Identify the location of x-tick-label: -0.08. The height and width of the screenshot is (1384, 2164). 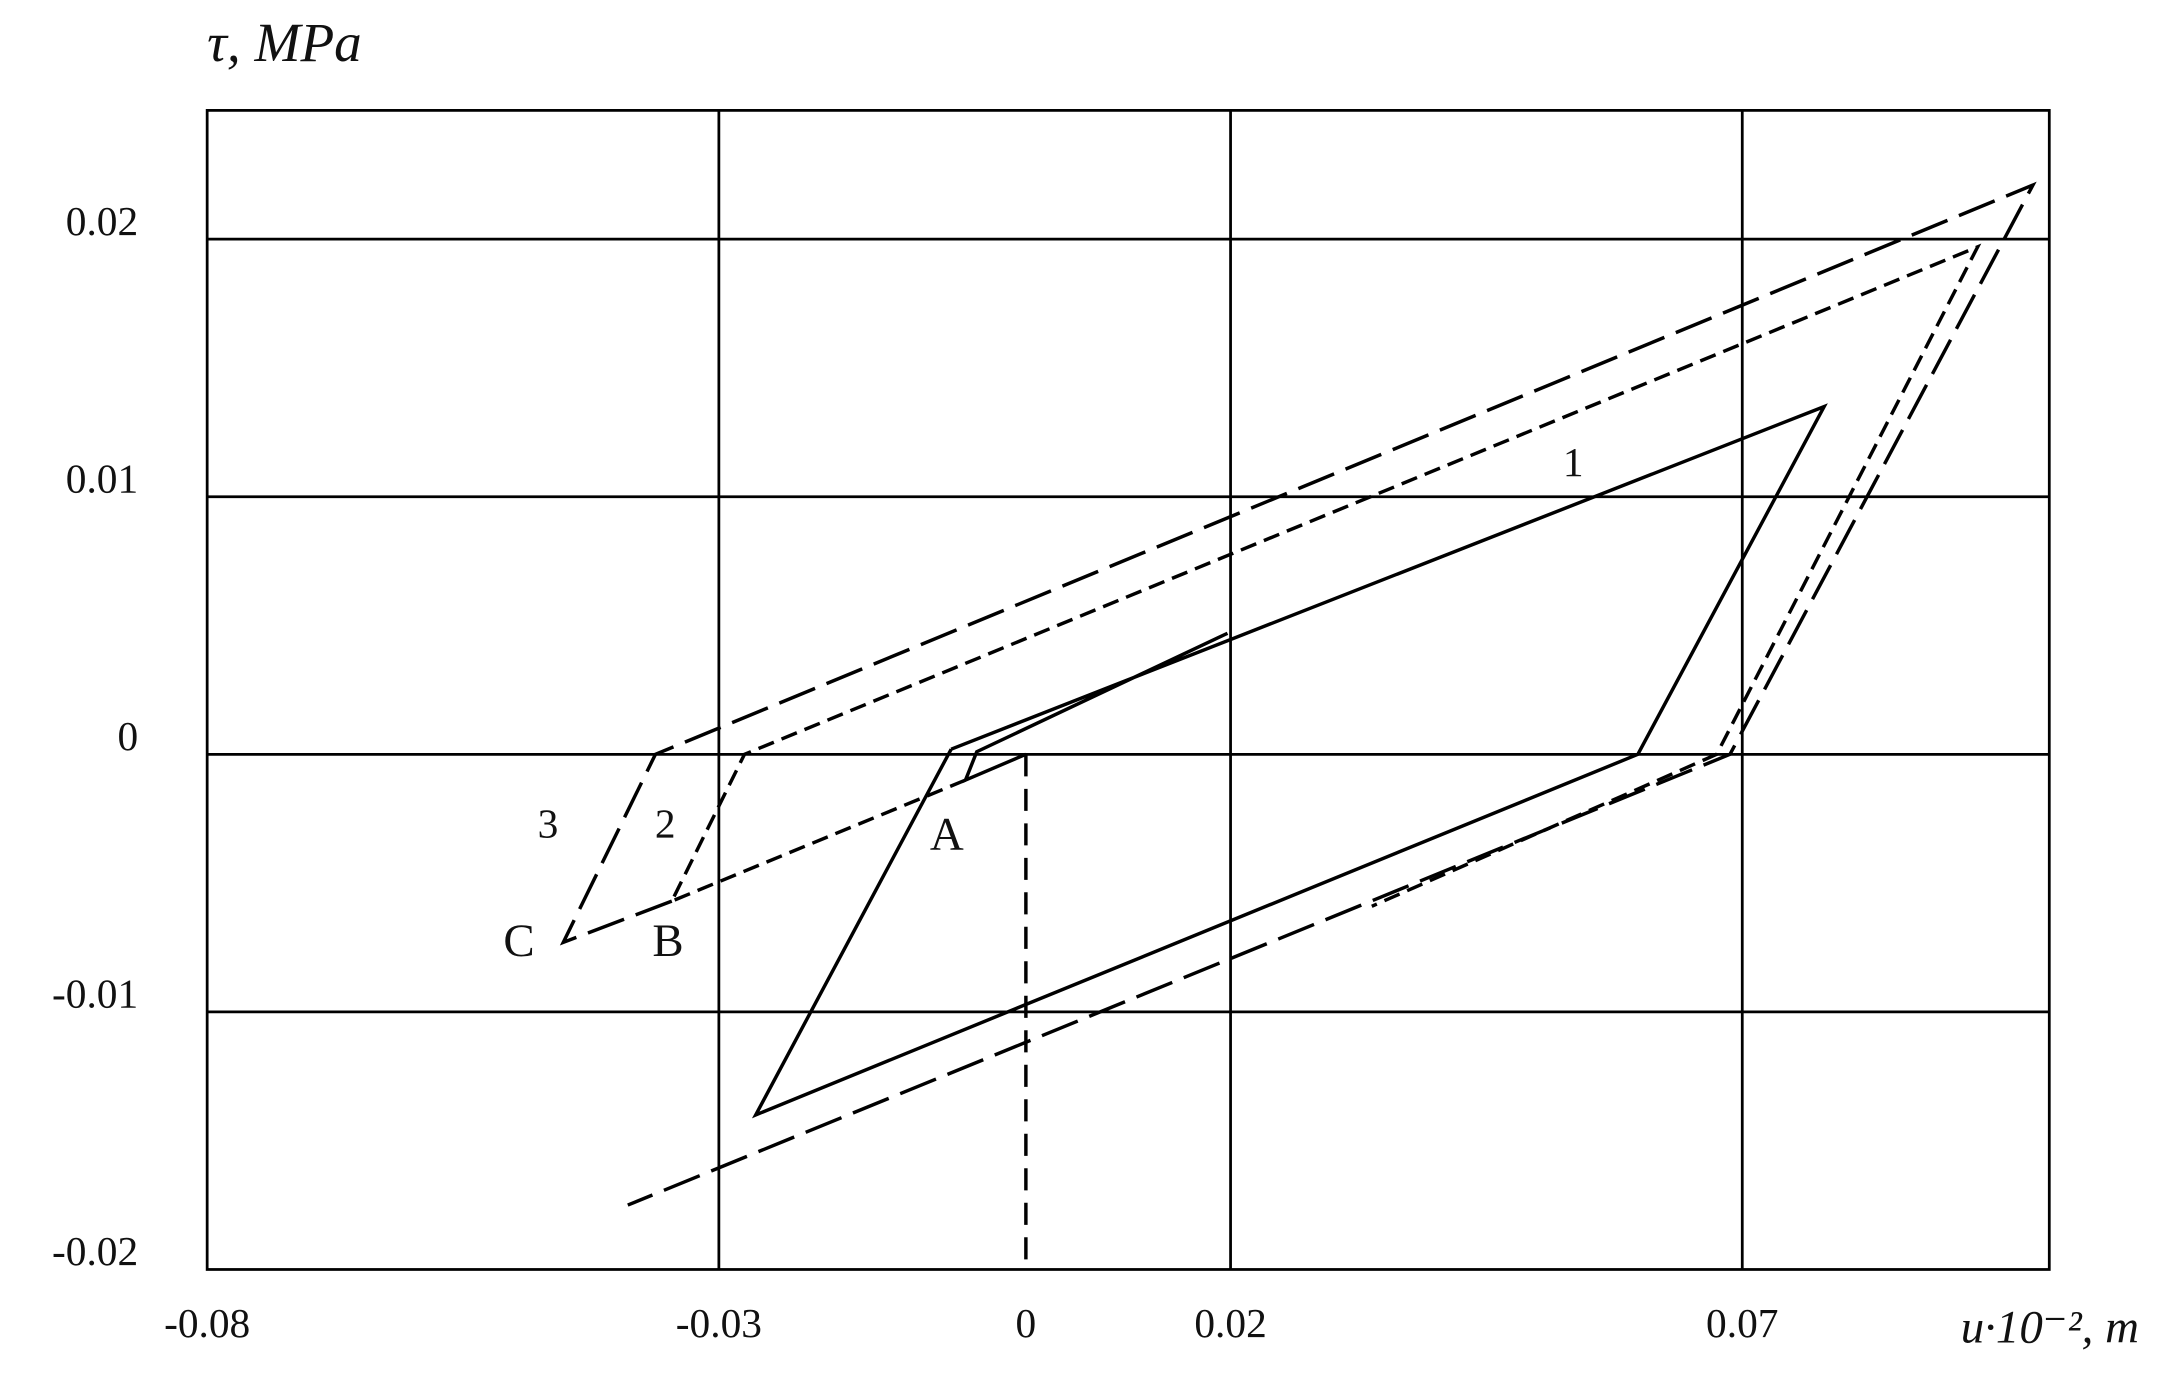
(207, 1323).